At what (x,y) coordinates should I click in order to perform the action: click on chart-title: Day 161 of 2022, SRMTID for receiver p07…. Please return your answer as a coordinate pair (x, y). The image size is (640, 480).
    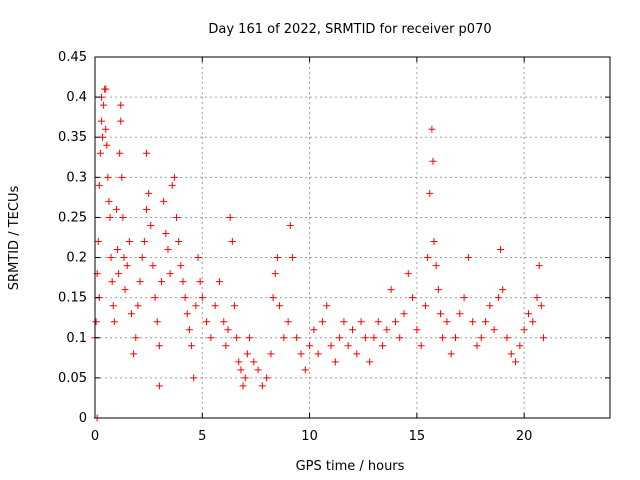
    Looking at the image, I should click on (349, 29).